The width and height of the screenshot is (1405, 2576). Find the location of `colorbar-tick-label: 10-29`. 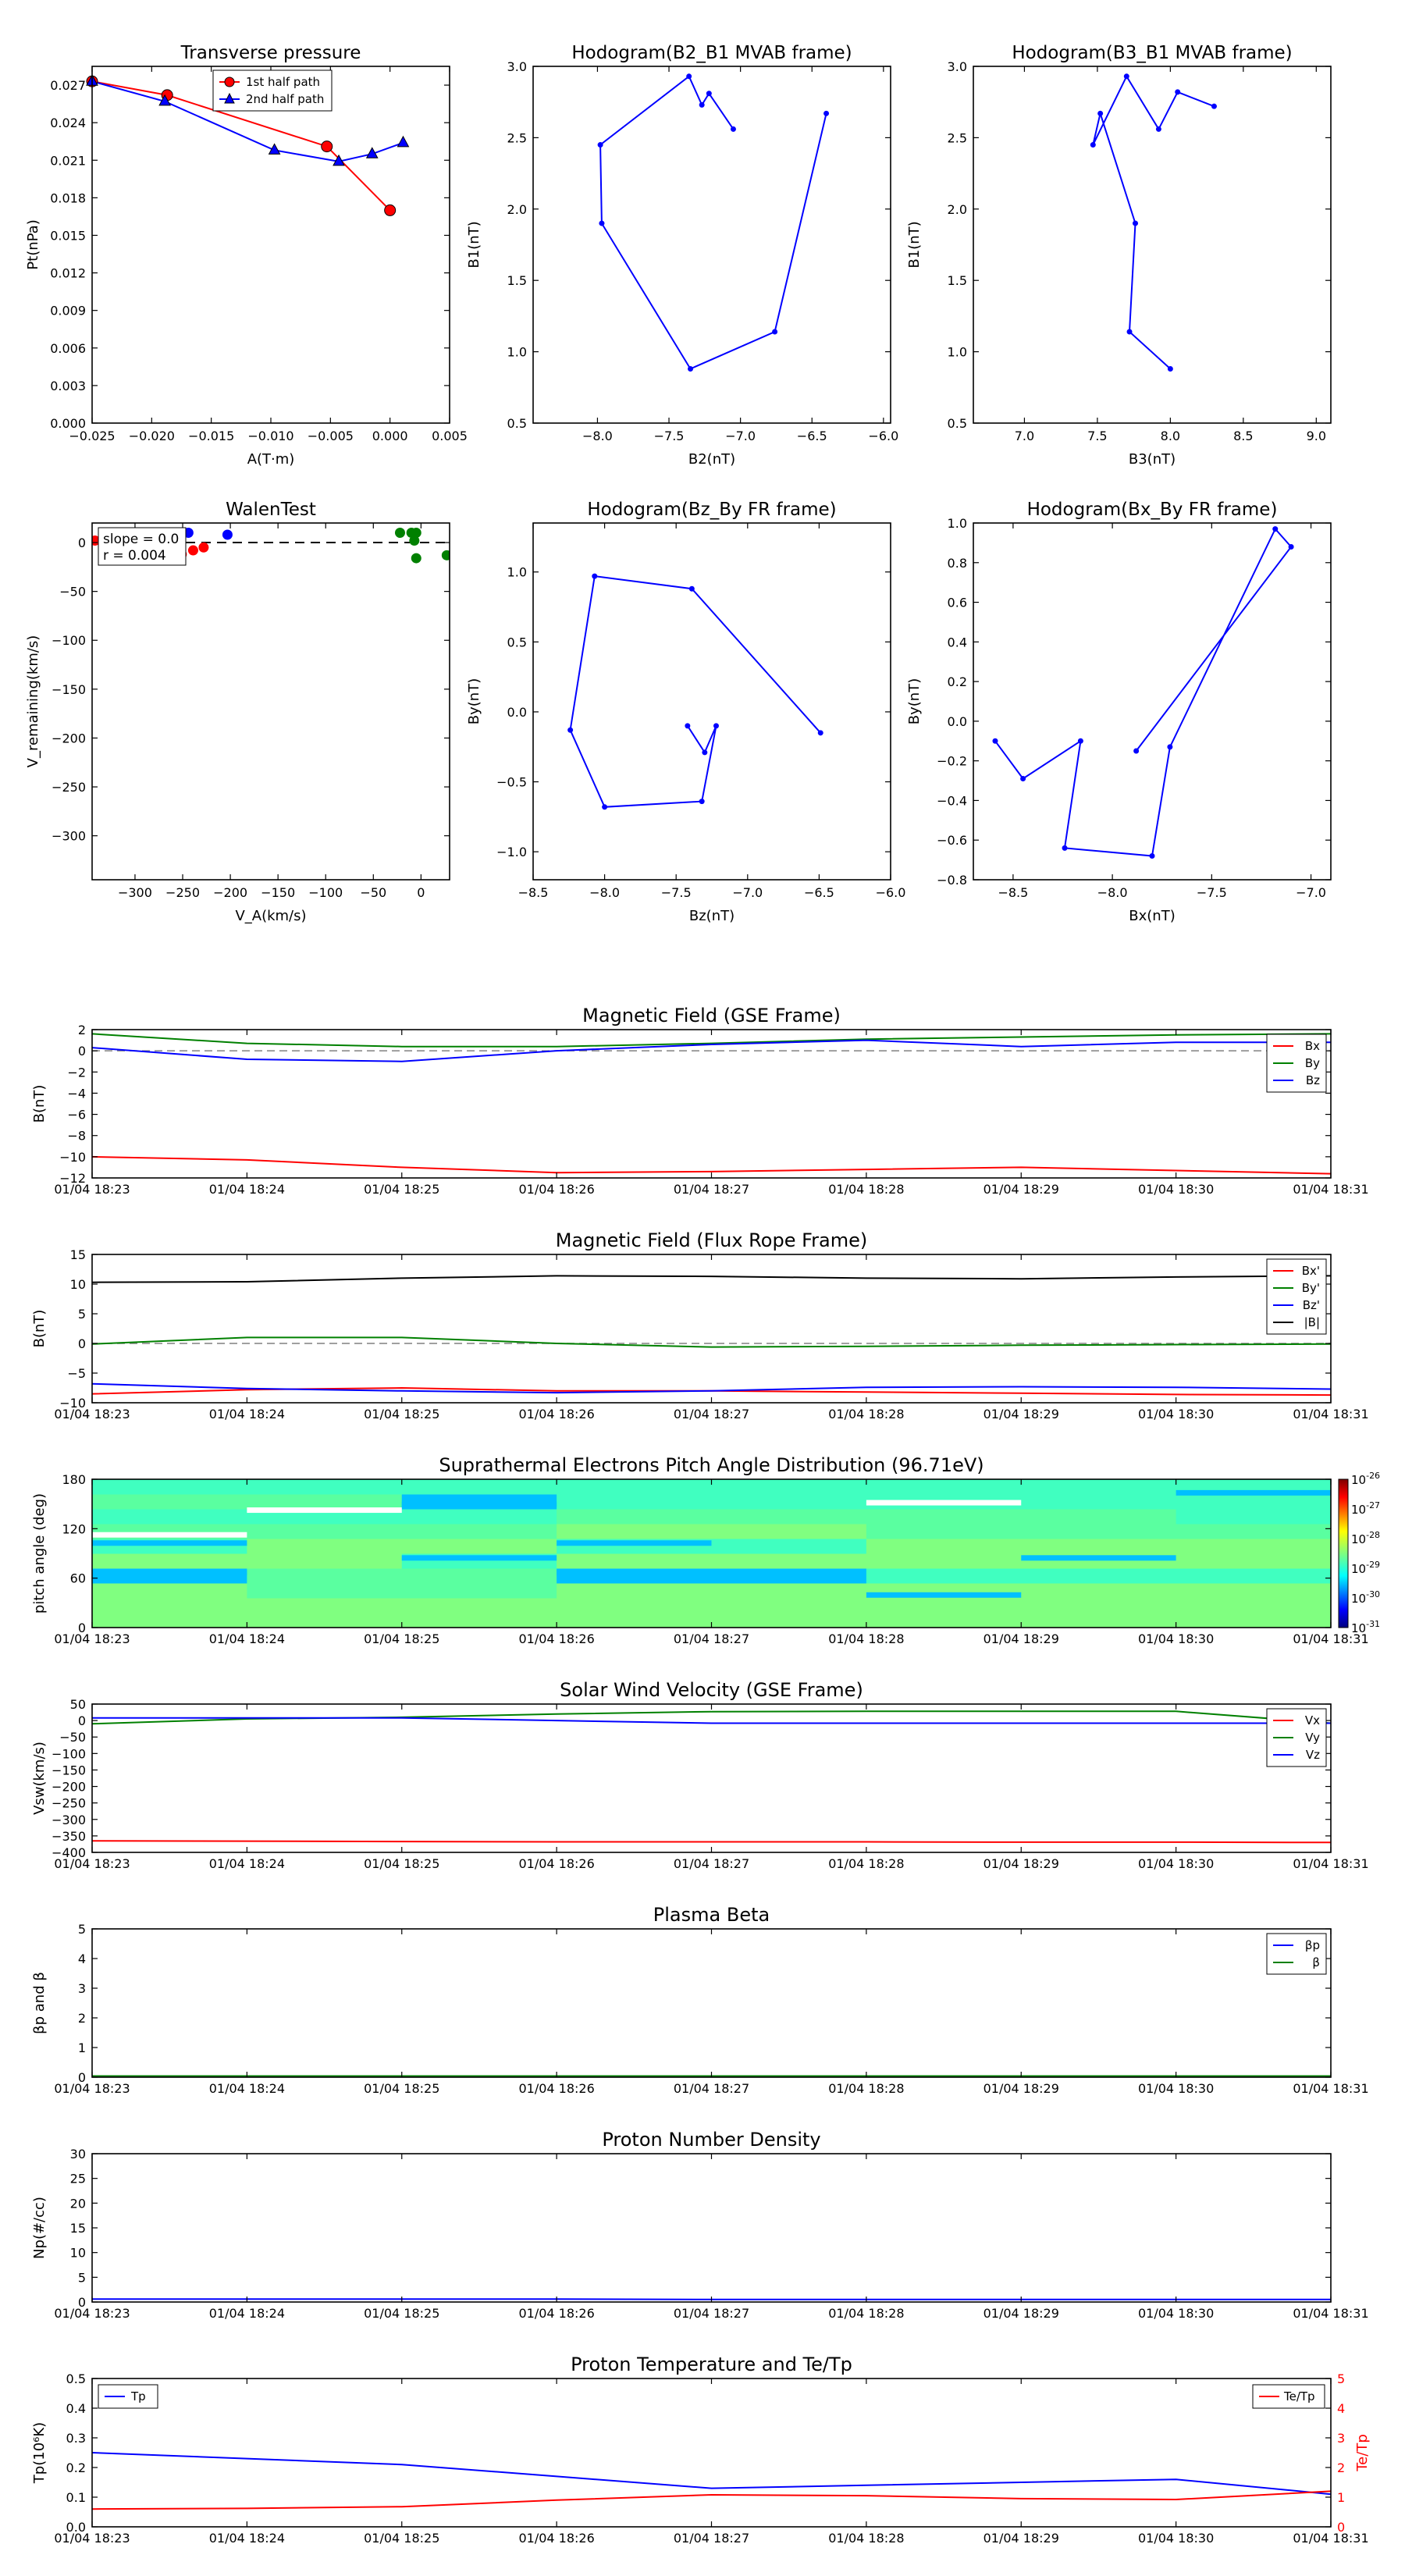

colorbar-tick-label: 10-29 is located at coordinates (1365, 1568).